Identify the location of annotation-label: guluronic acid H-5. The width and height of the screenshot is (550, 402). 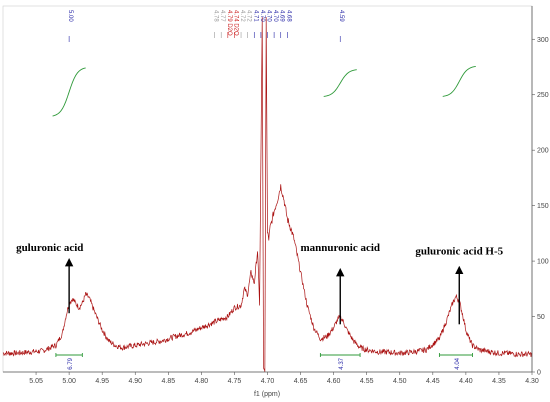
(459, 251).